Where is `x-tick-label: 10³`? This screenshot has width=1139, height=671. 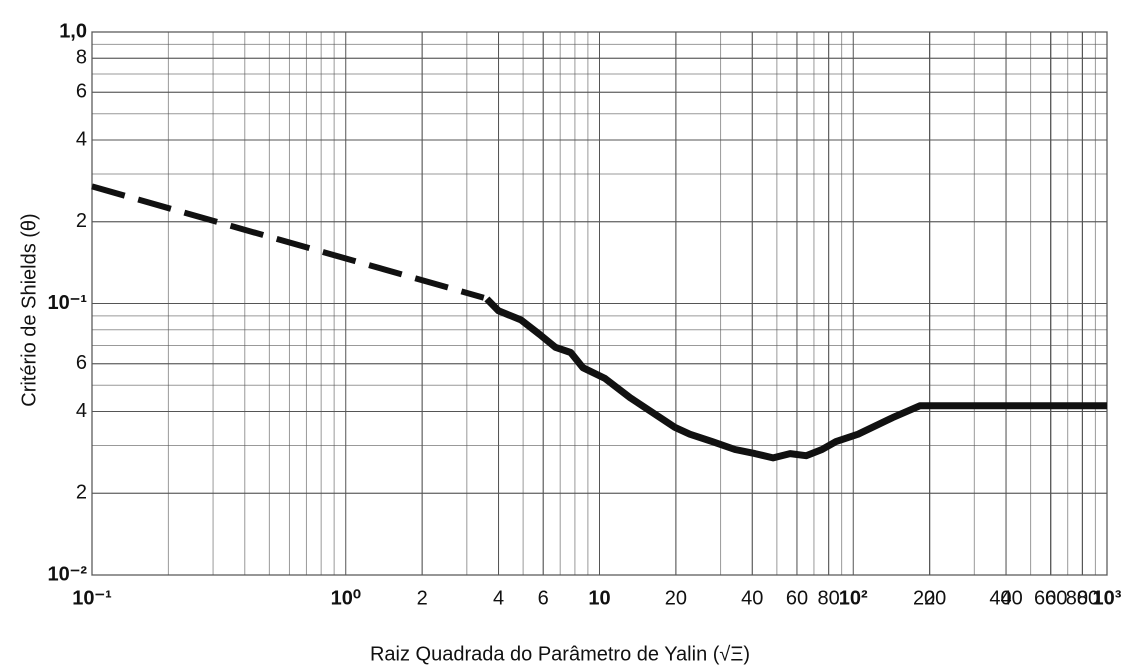
x-tick-label: 10³ is located at coordinates (1107, 598).